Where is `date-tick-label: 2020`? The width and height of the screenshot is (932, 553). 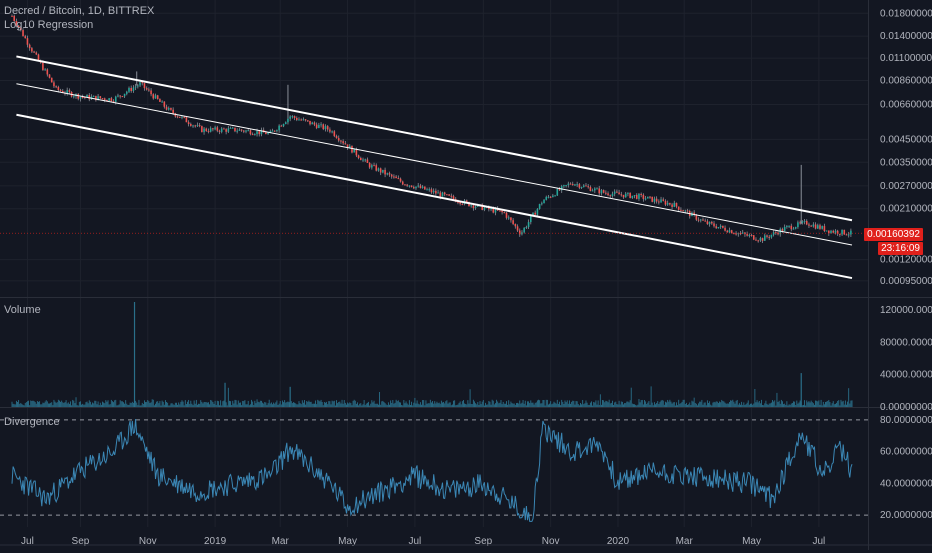 date-tick-label: 2020 is located at coordinates (618, 541).